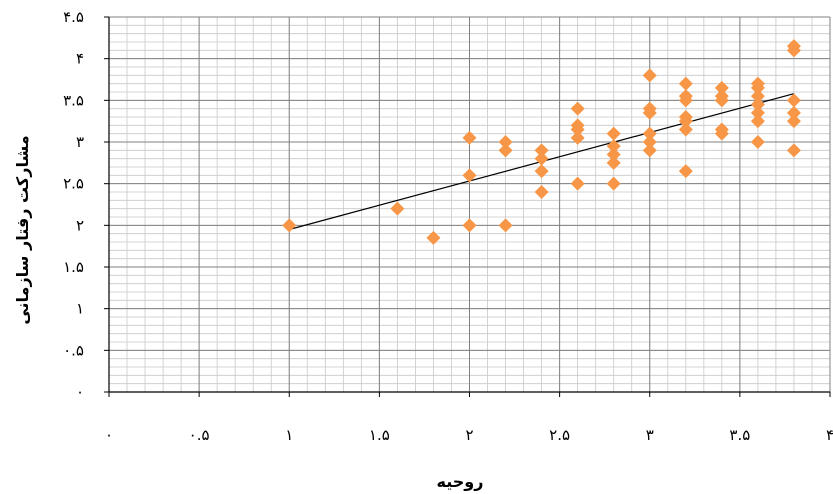 The width and height of the screenshot is (833, 494). I want to click on y-tick-label: ۳, so click(80, 142).